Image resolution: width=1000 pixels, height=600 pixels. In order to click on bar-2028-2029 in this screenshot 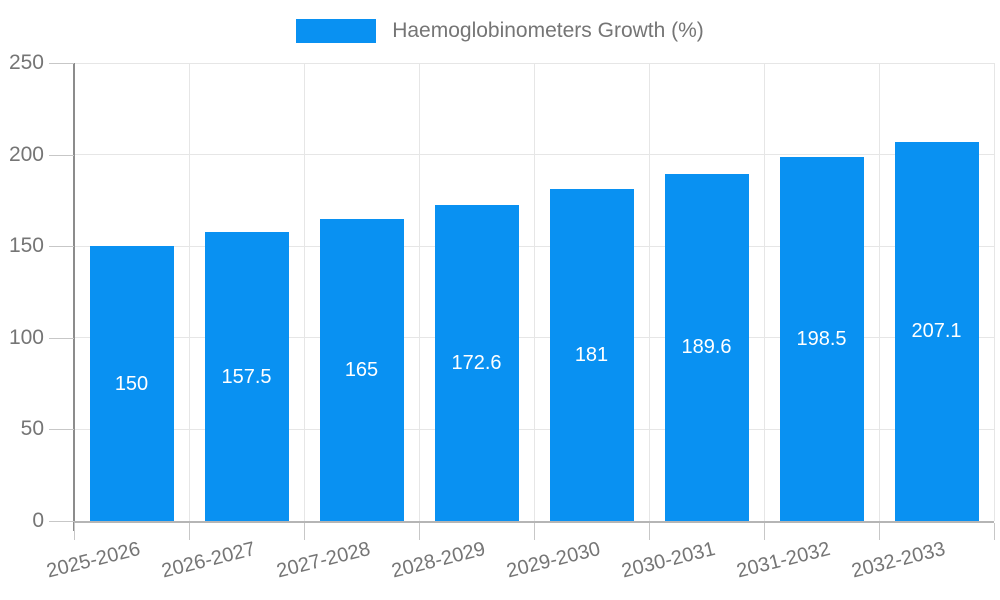, I will do `click(476, 362)`.